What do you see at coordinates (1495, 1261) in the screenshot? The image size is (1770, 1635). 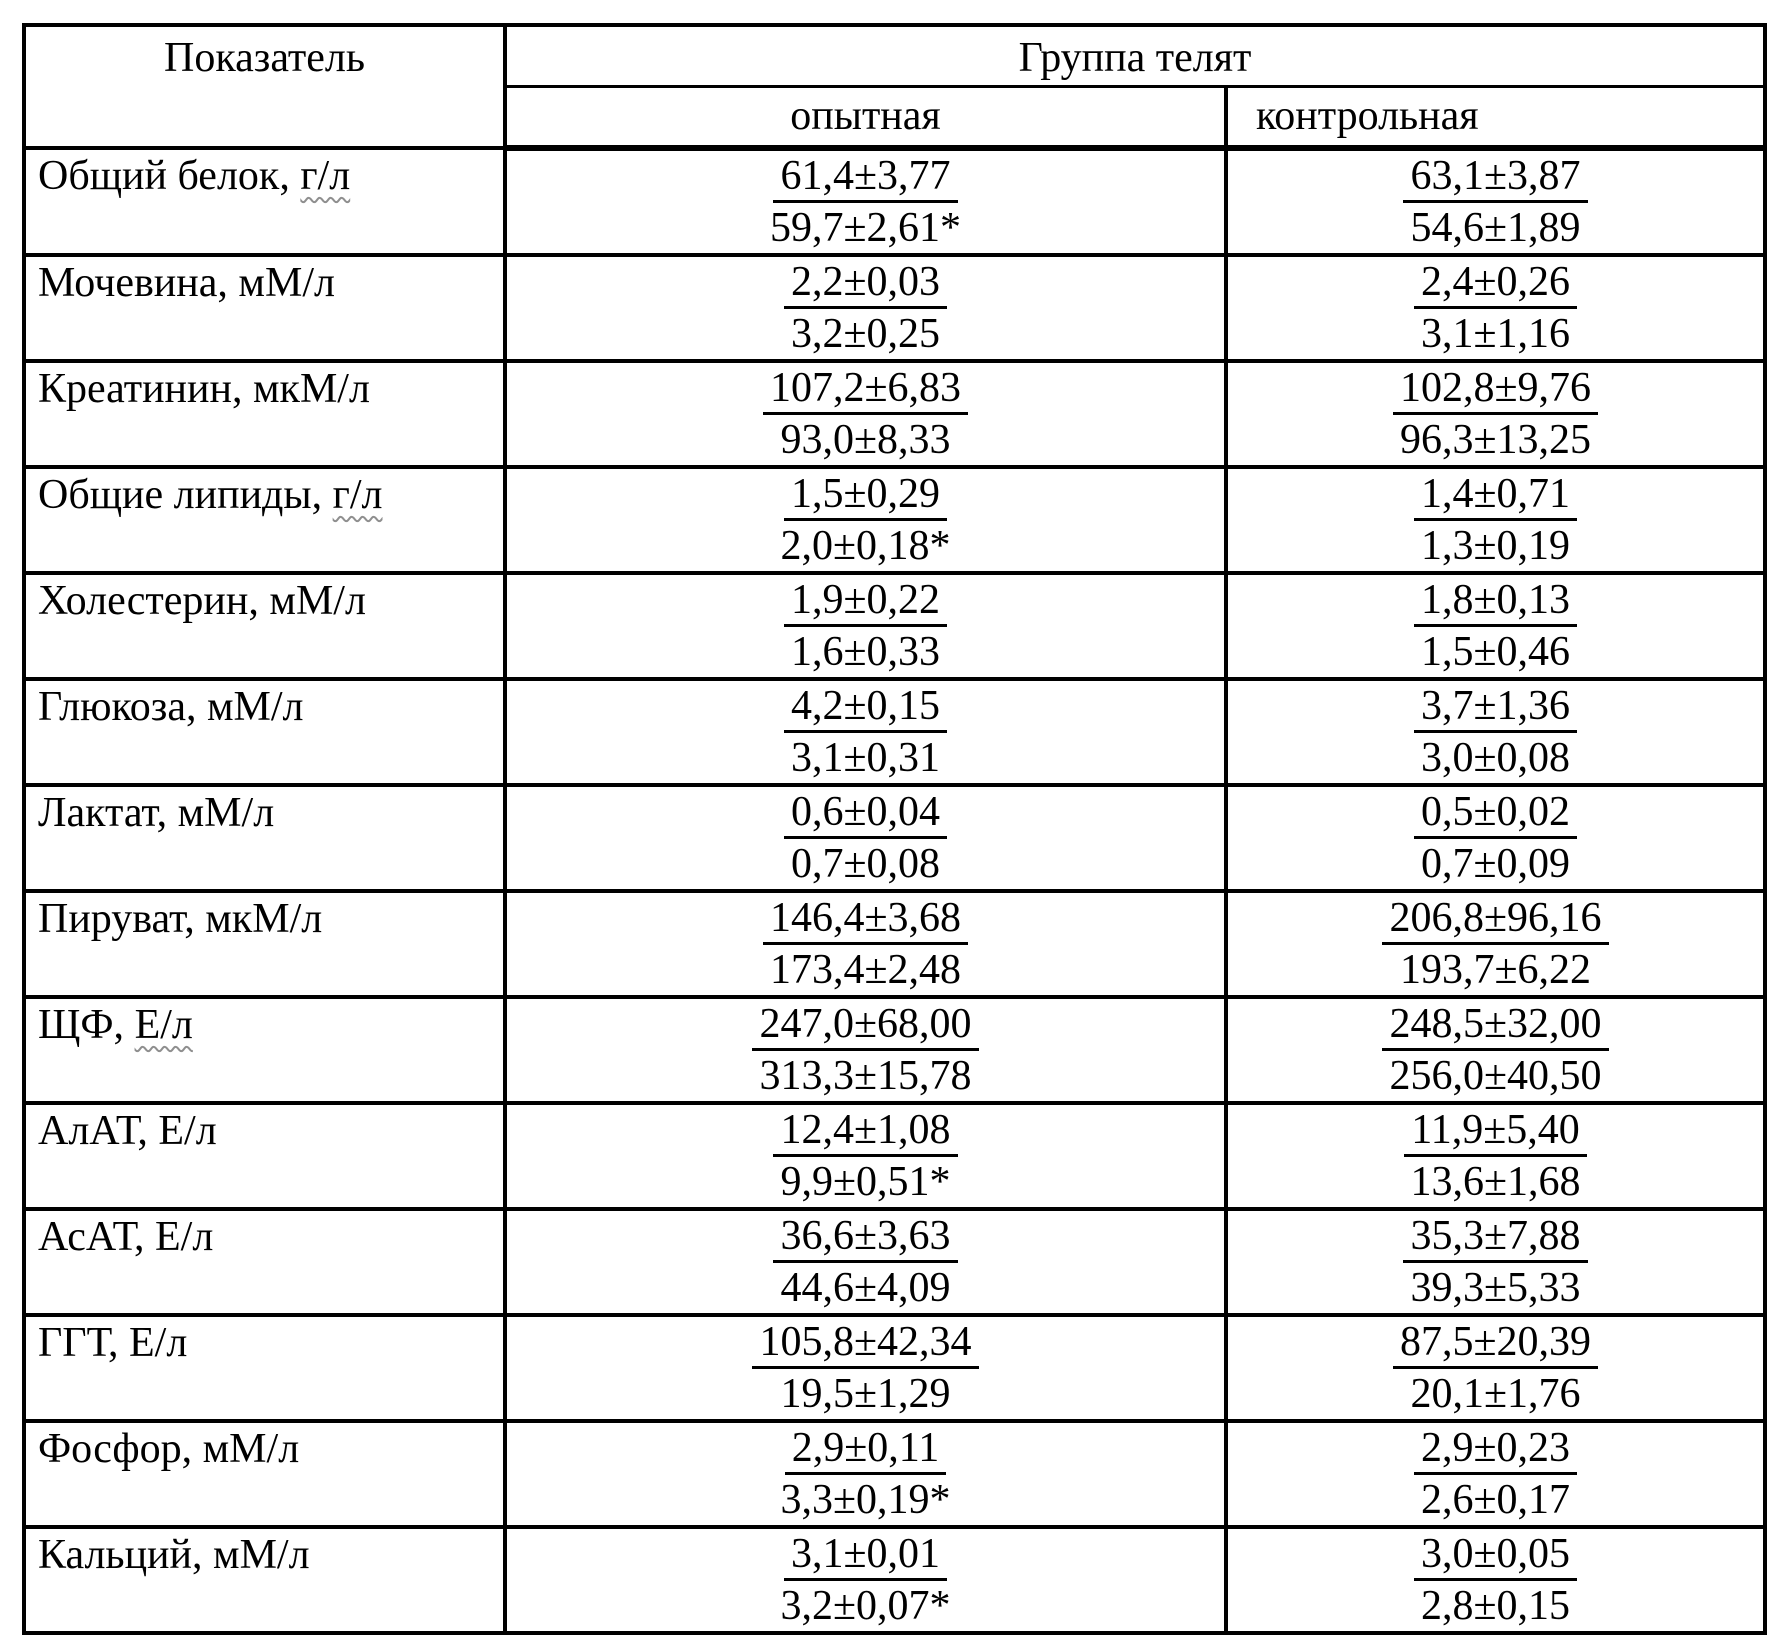 I see `control-value-cell: 35,3±7,88 39,3±5,33` at bounding box center [1495, 1261].